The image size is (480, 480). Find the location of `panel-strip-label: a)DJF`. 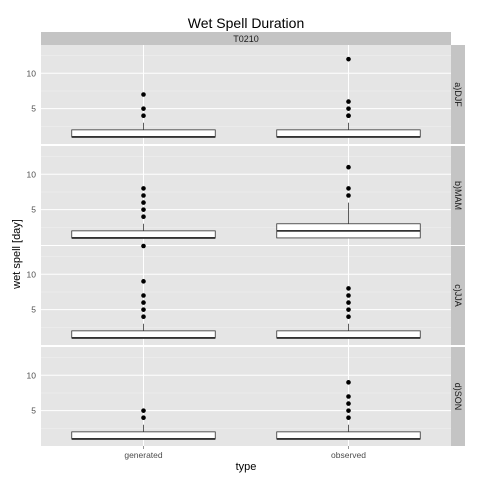

panel-strip-label: a)DJF is located at coordinates (458, 94).